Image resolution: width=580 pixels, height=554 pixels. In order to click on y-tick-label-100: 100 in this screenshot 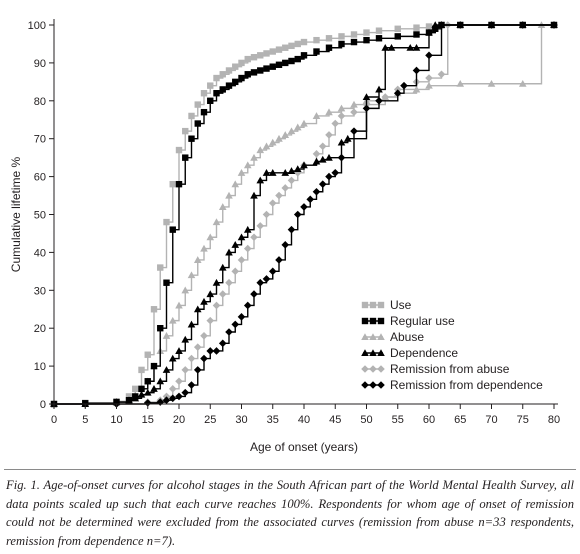, I will do `click(37, 26)`.